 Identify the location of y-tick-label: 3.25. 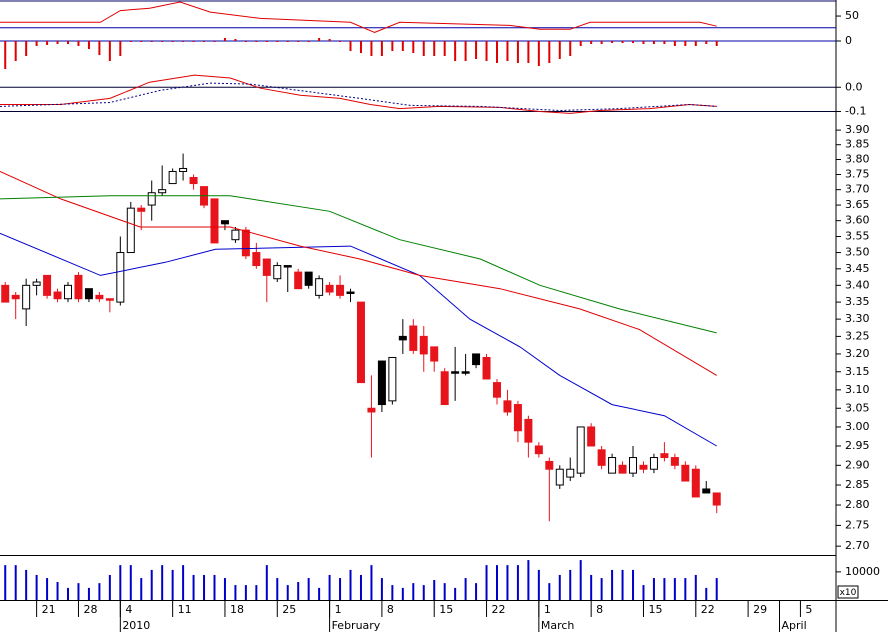
(857, 335).